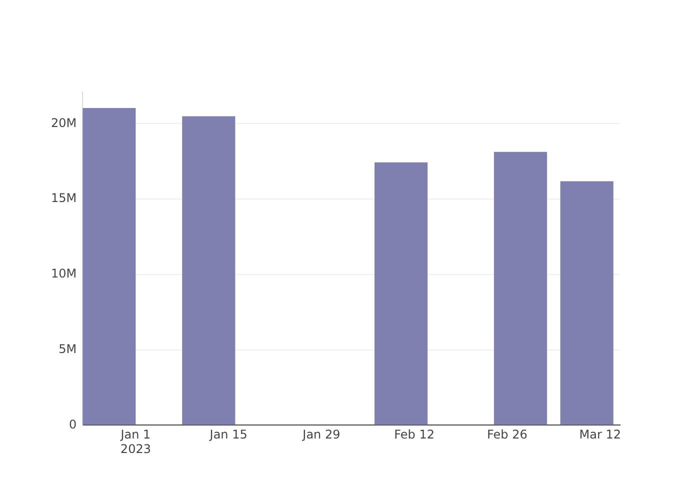 This screenshot has width=700, height=500. What do you see at coordinates (507, 435) in the screenshot?
I see `x-tick-label: Feb 26` at bounding box center [507, 435].